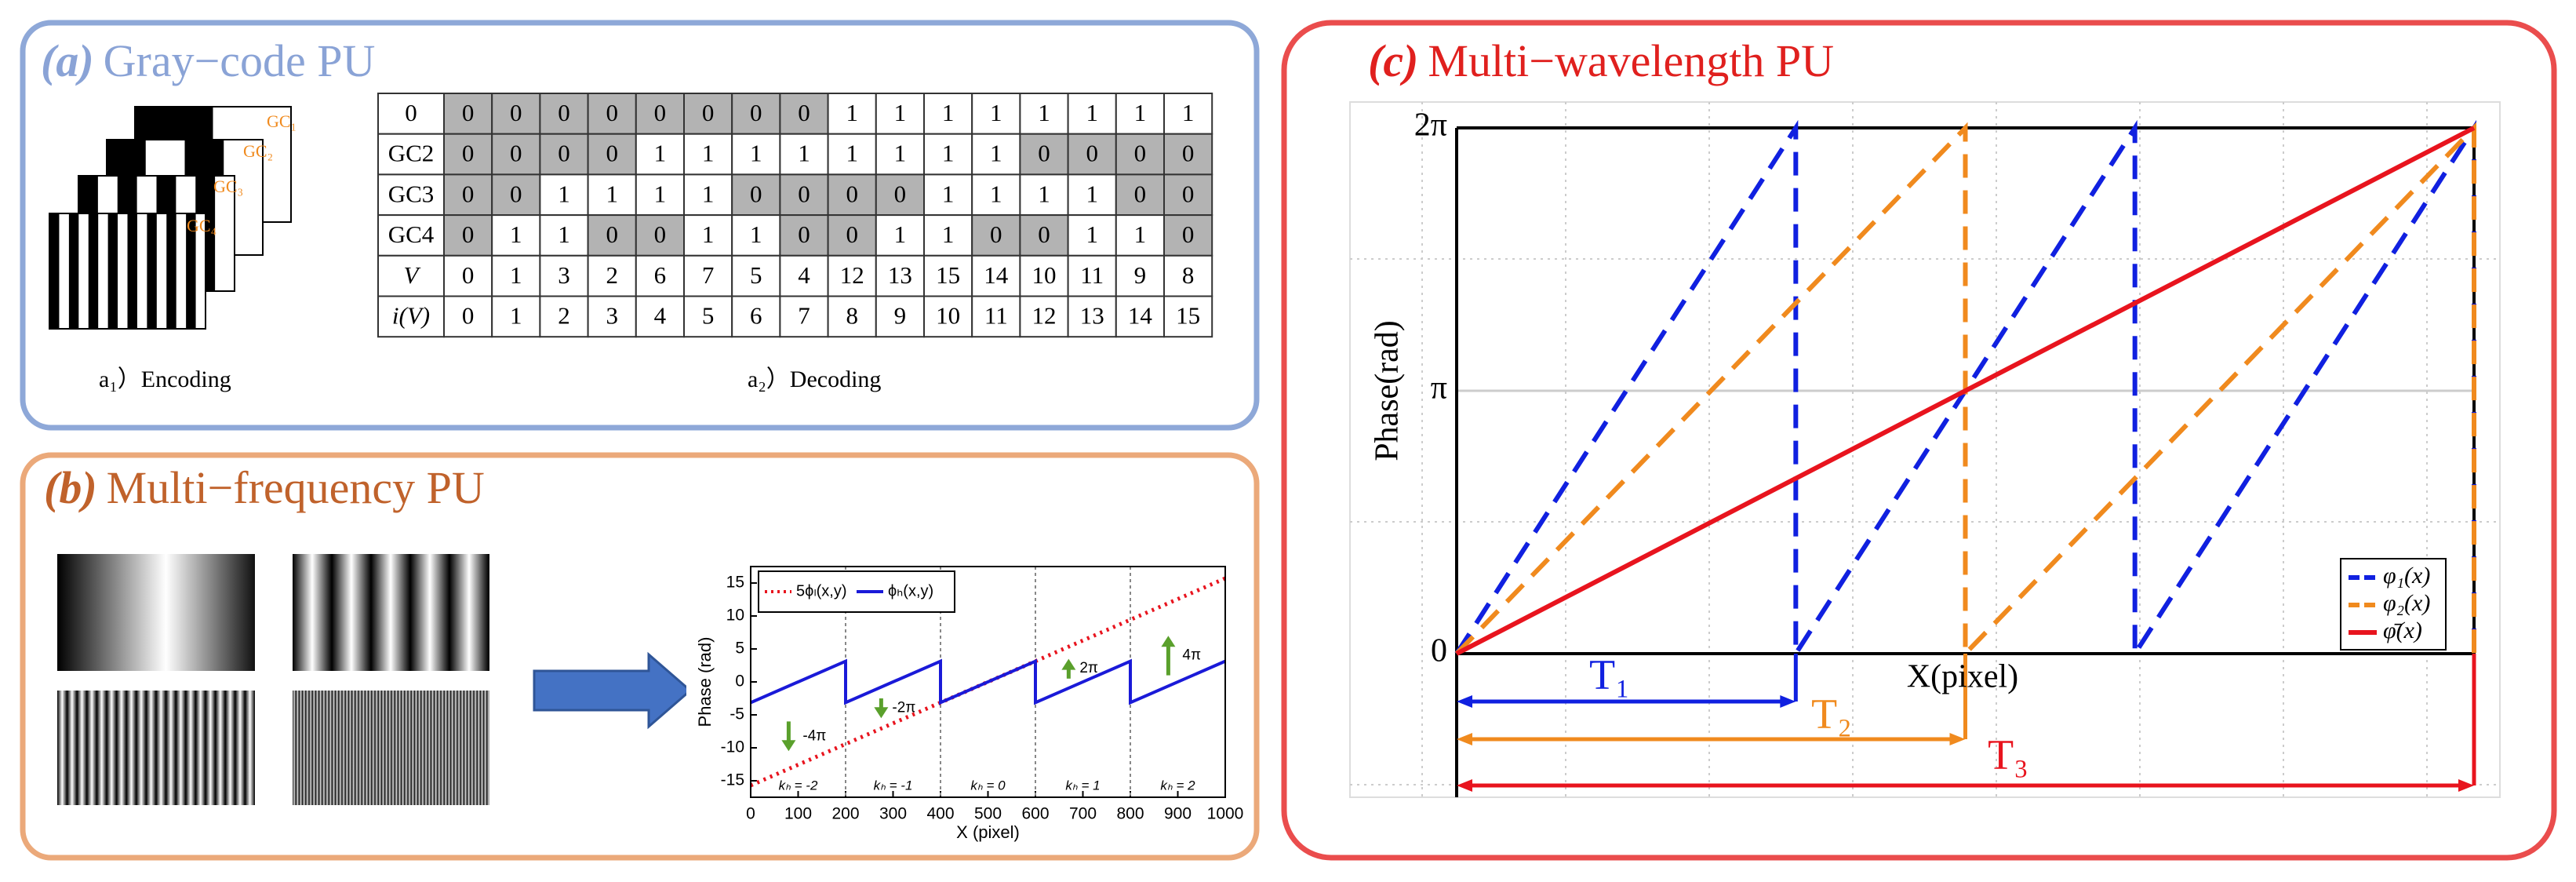 Image resolution: width=2576 pixels, height=882 pixels. Describe the element at coordinates (988, 681) in the screenshot. I see `series-line` at that location.